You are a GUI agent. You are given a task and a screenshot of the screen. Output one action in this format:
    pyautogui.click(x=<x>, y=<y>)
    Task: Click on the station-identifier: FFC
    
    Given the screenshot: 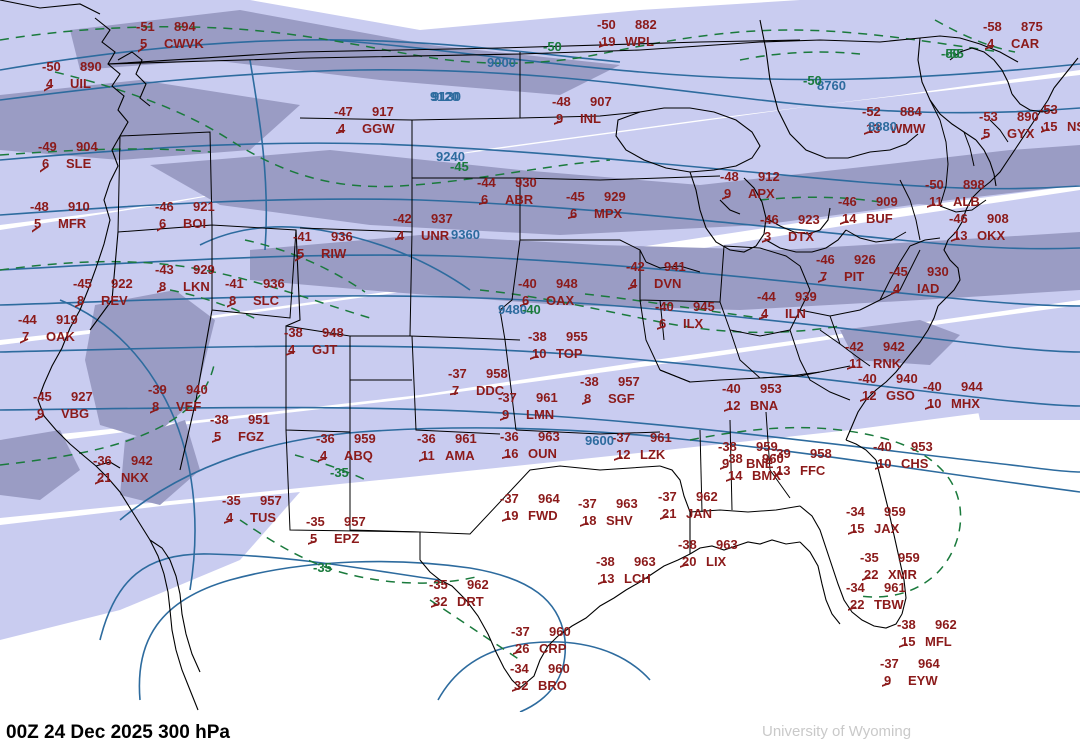 What is the action you would take?
    pyautogui.click(x=813, y=470)
    